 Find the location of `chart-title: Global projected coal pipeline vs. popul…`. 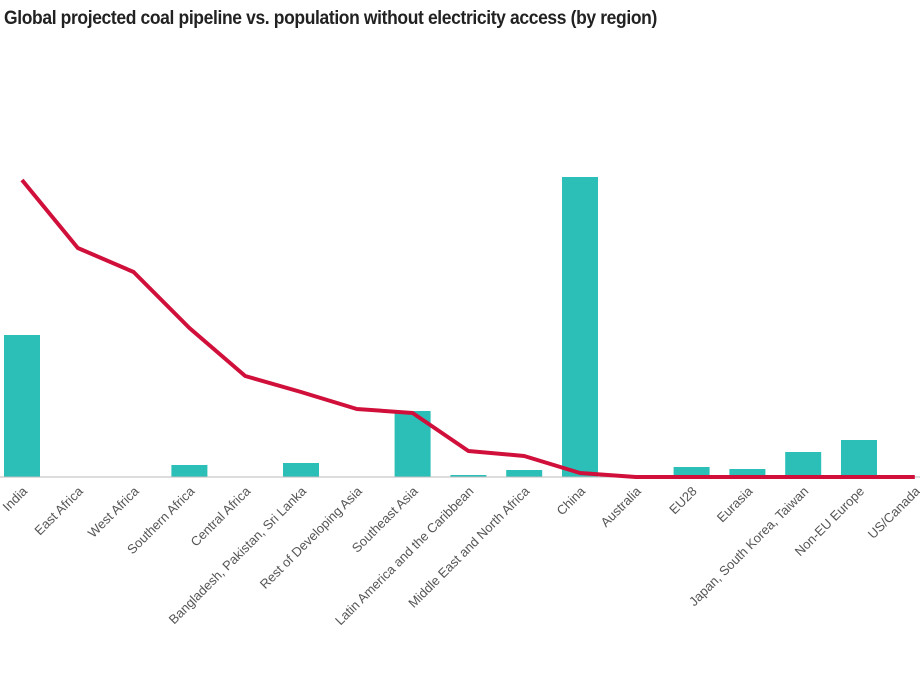

chart-title: Global projected coal pipeline vs. popul… is located at coordinates (330, 18).